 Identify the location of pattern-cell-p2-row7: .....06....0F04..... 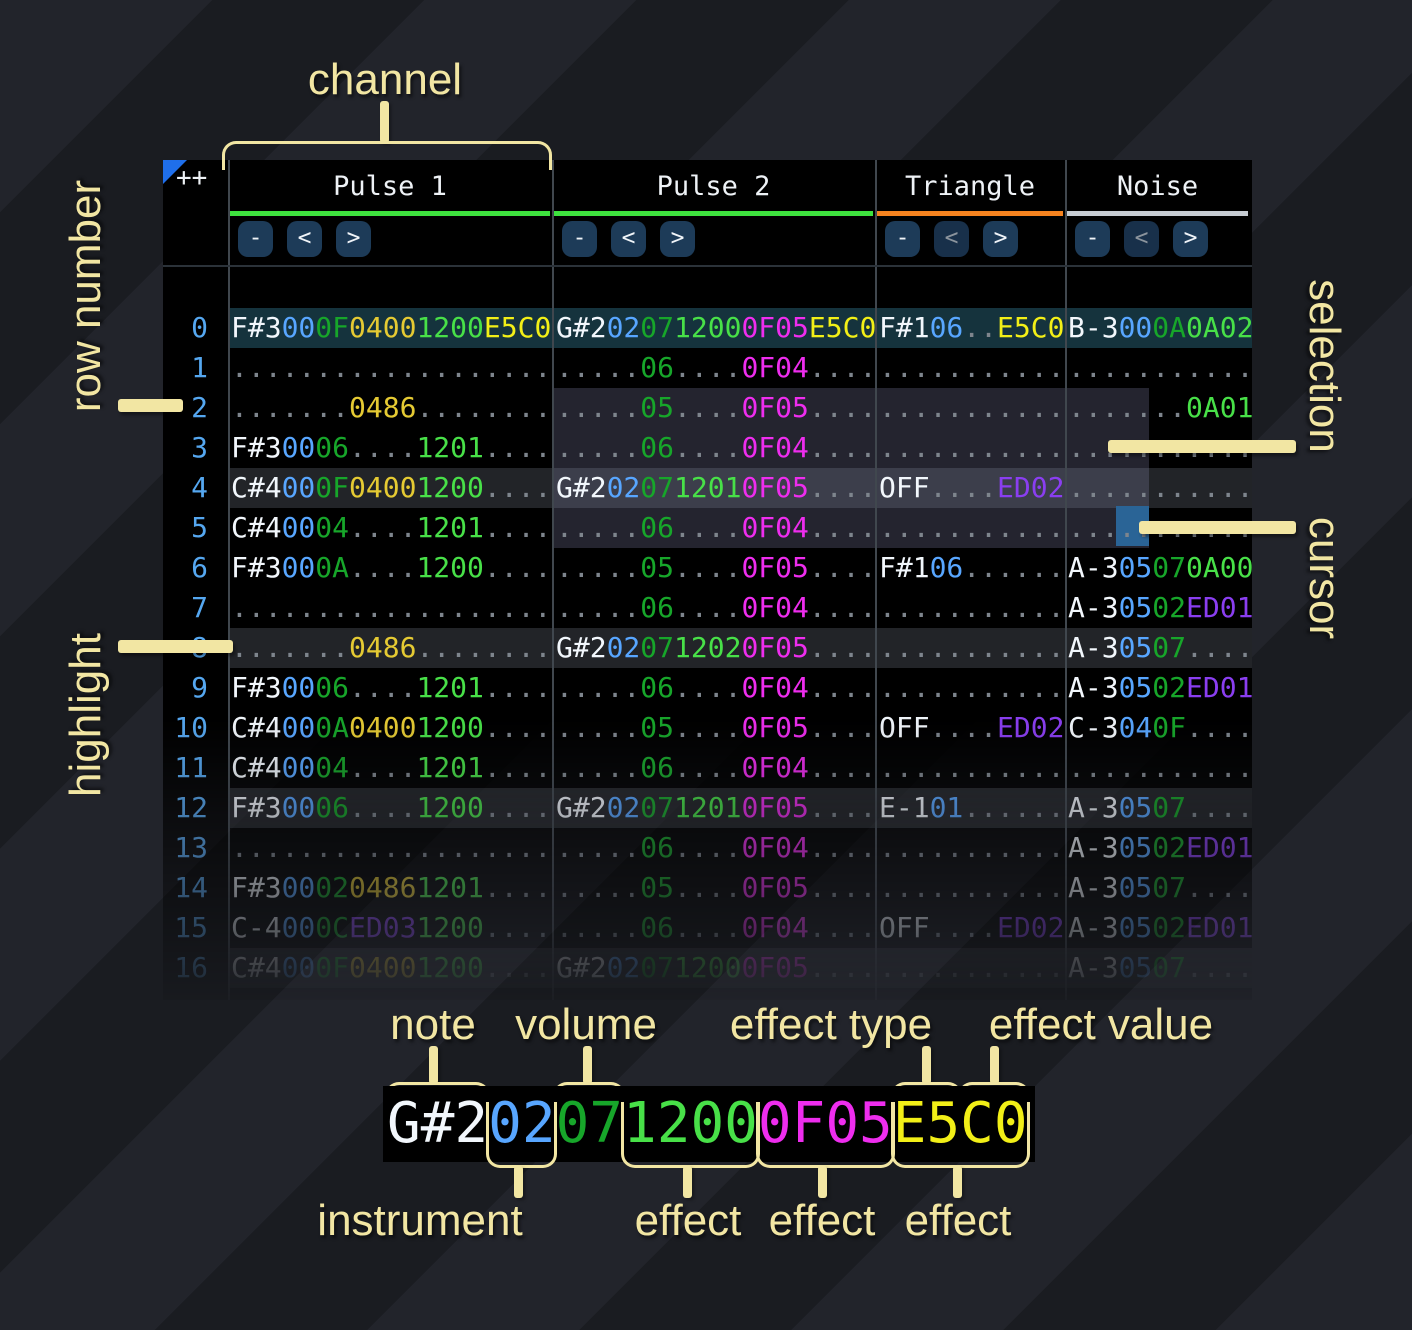
(716, 608).